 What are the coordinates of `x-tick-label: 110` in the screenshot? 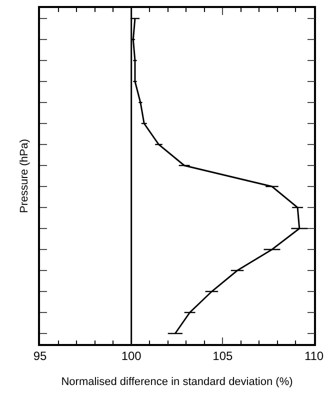 It's located at (314, 356).